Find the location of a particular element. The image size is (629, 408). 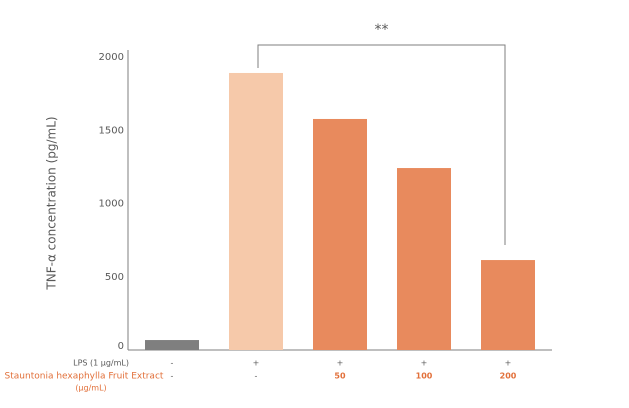

y-tick-label: 500 is located at coordinates (114, 277).